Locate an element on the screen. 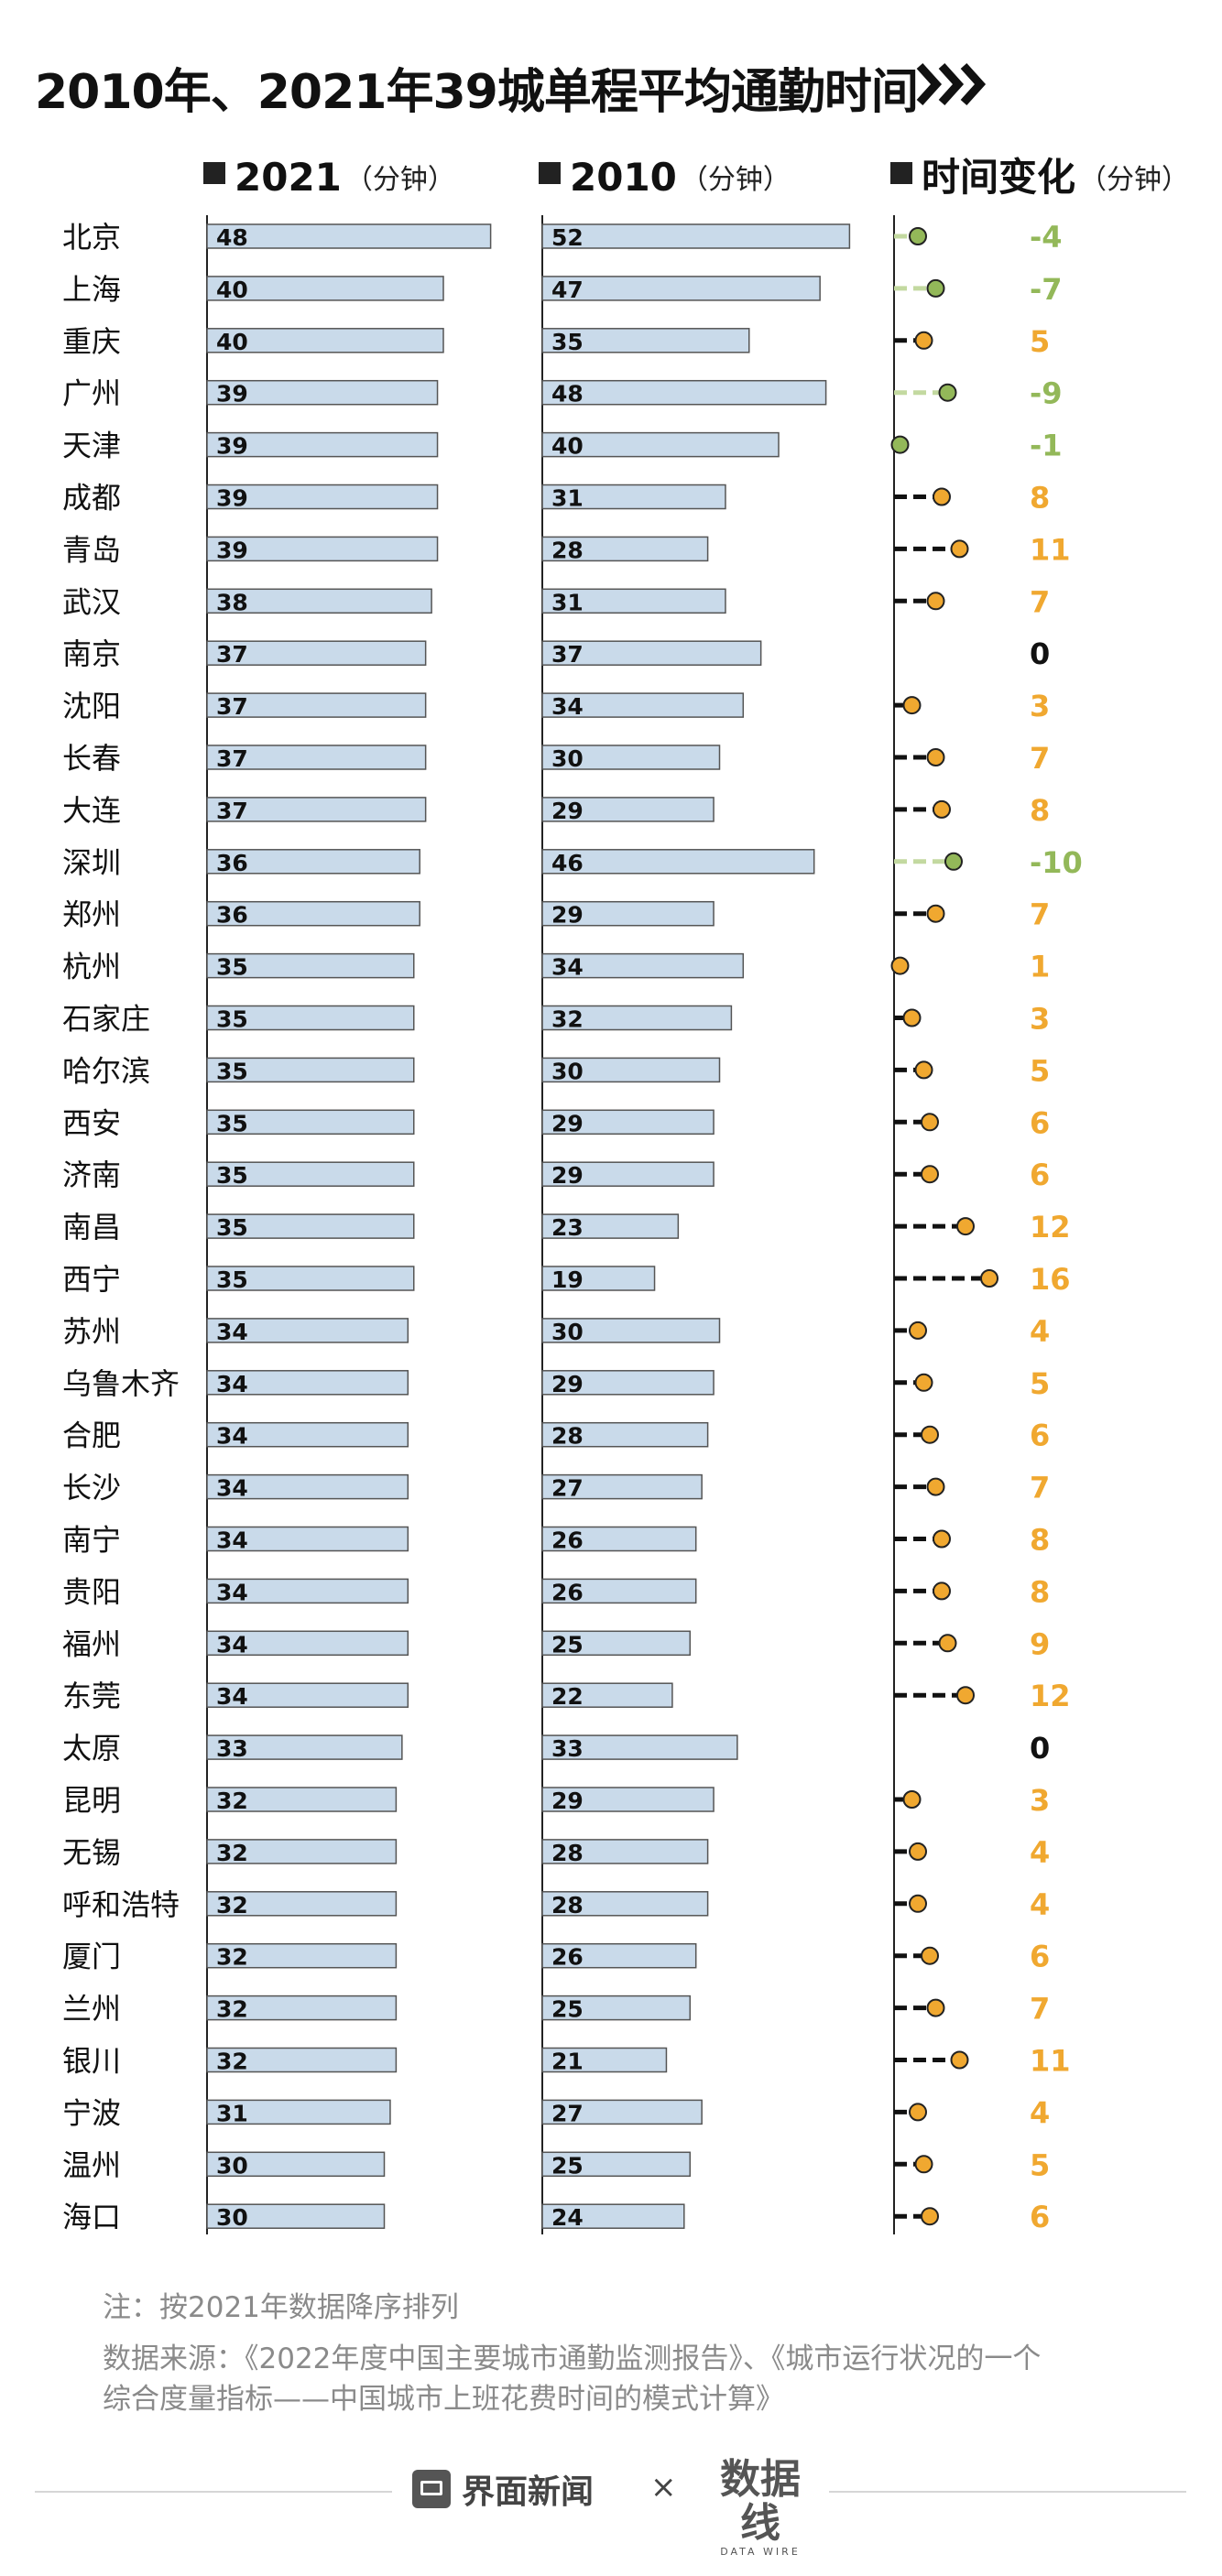 Image resolution: width=1222 pixels, height=2576 pixels. sort-note: 注：按2021年数据降序排列 is located at coordinates (281, 2307).